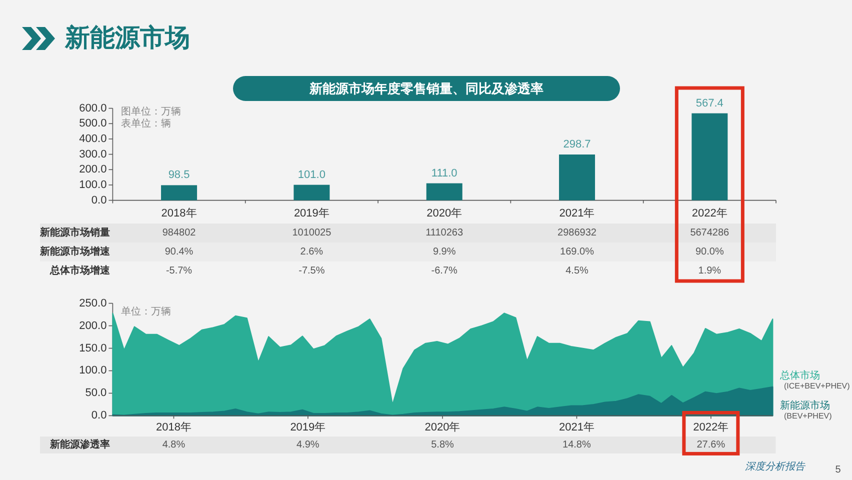  What do you see at coordinates (146, 312) in the screenshot?
I see `annotation: 单位：万辆` at bounding box center [146, 312].